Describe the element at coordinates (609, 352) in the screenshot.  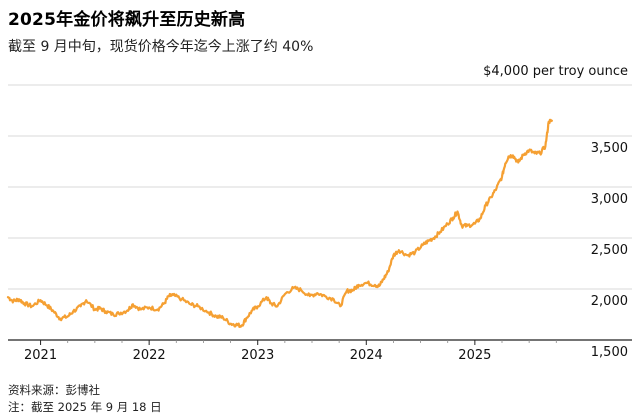
I see `y-tick-label: 1,500` at that location.